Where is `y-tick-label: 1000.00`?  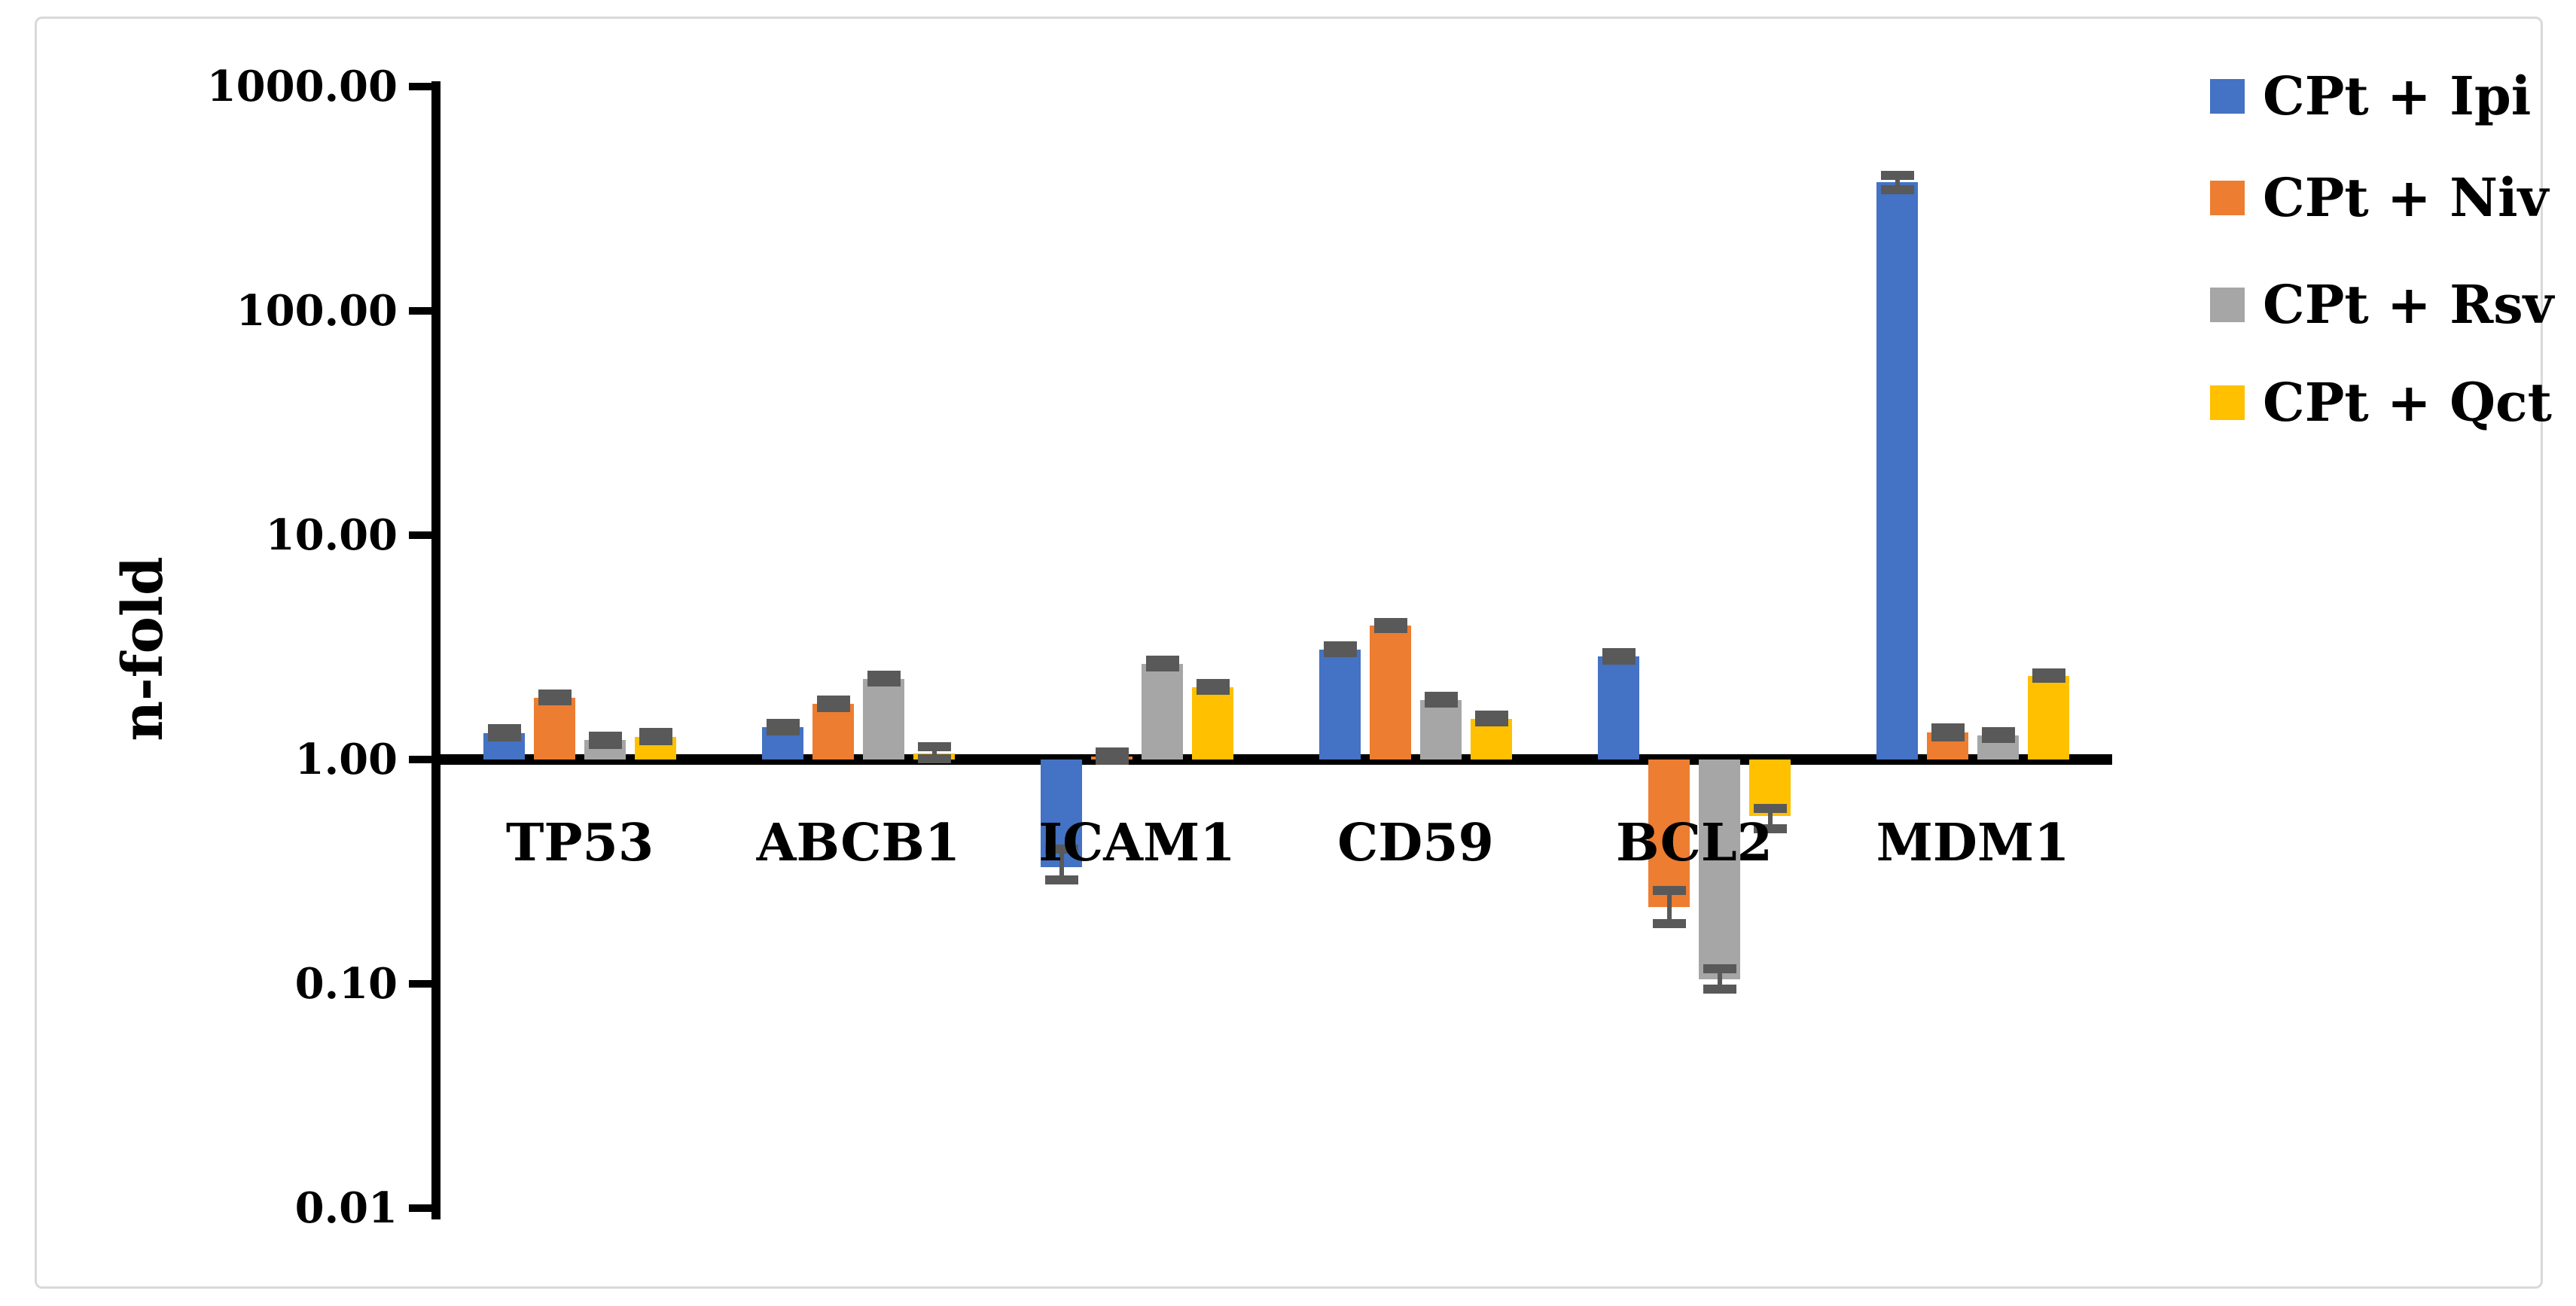
y-tick-label: 1000.00 is located at coordinates (302, 86).